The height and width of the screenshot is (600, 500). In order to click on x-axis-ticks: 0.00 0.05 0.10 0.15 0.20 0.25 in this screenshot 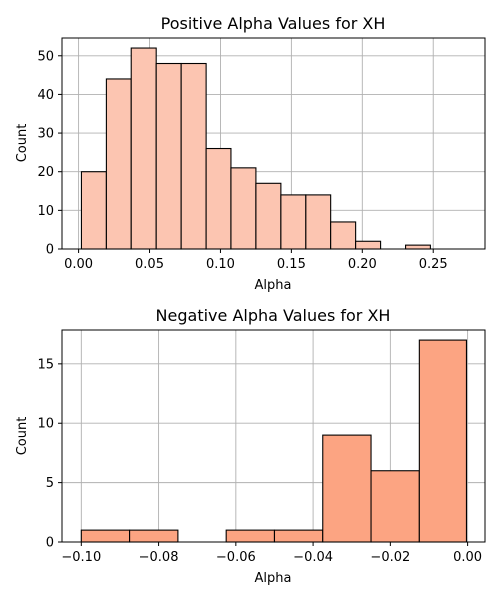, I will do `click(256, 260)`.